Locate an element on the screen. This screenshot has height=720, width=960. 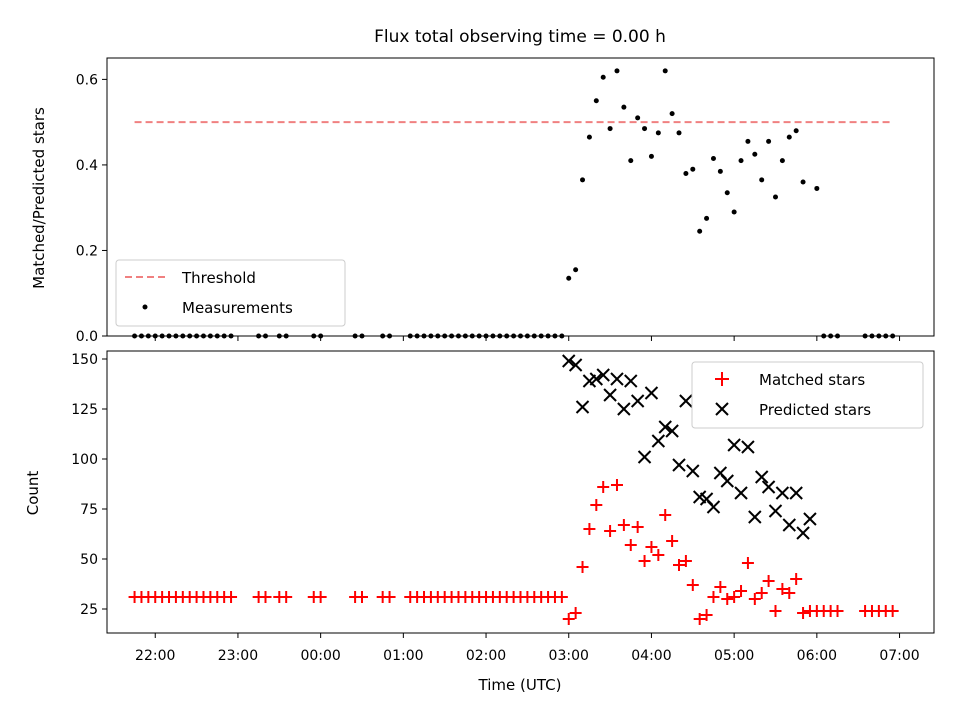
top-y-tick-label: 0.0 is located at coordinates (87, 337).